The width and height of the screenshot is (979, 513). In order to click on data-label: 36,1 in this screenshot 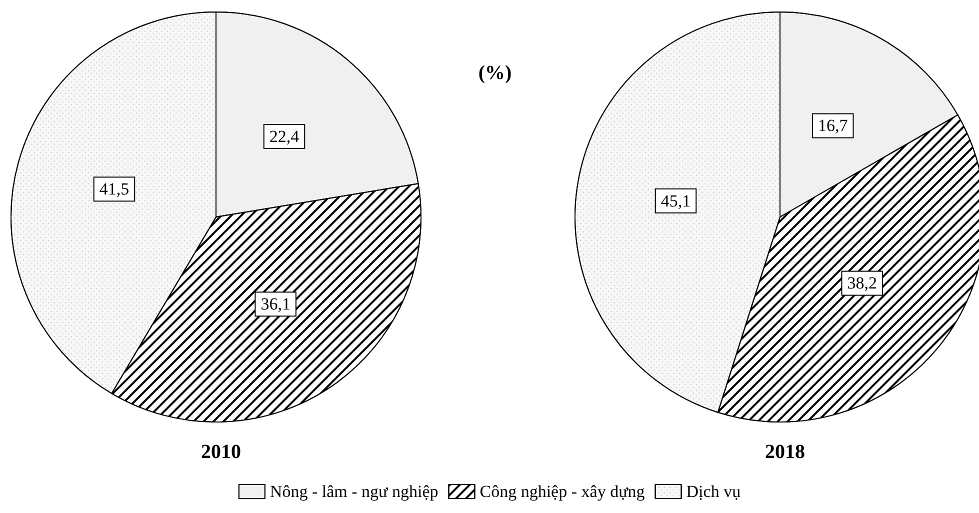, I will do `click(275, 304)`.